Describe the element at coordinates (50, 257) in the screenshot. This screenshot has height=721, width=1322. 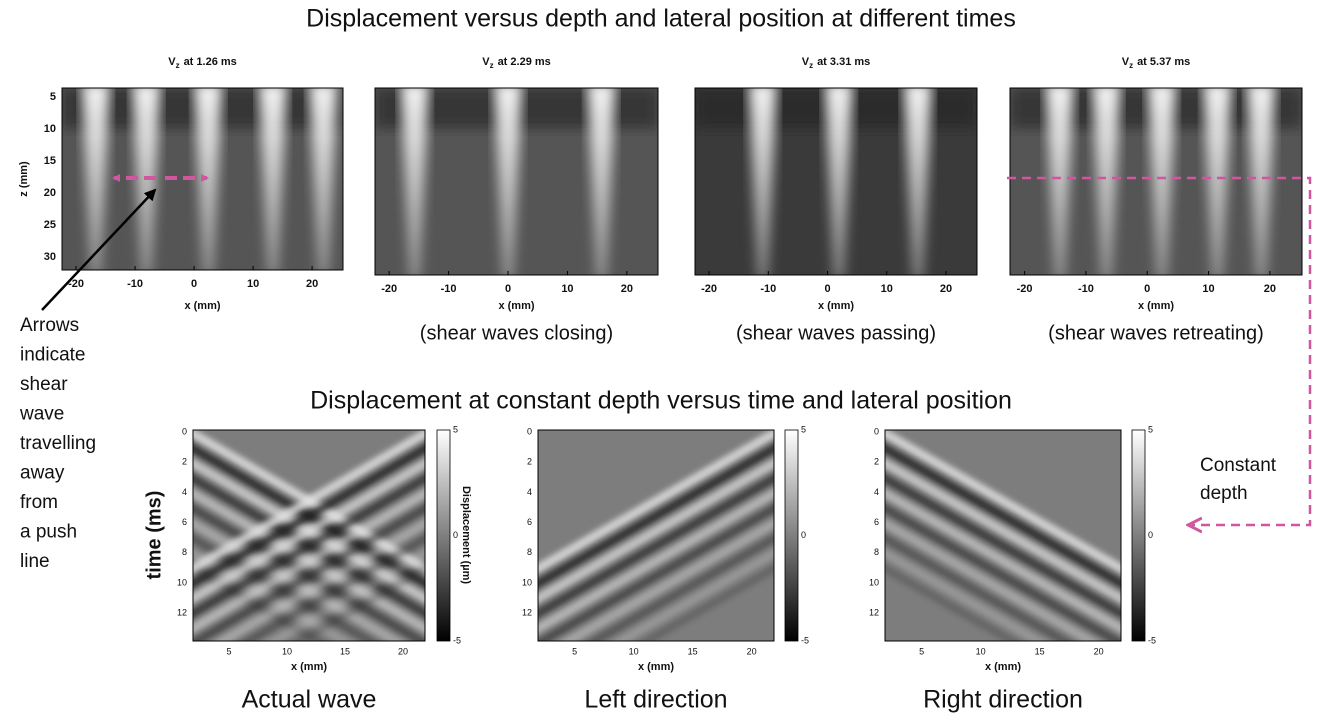
I see `y-tick-label: 30` at that location.